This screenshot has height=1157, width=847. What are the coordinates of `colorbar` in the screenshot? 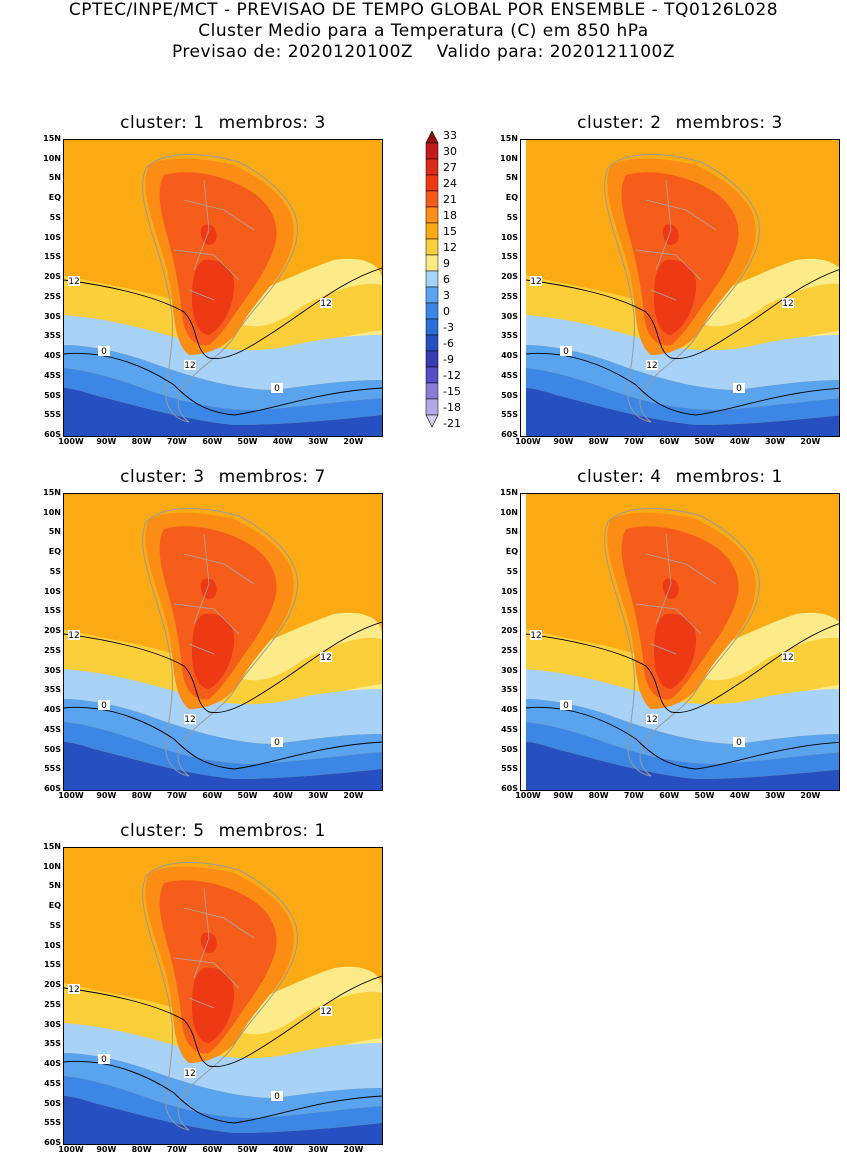 It's located at (432, 288).